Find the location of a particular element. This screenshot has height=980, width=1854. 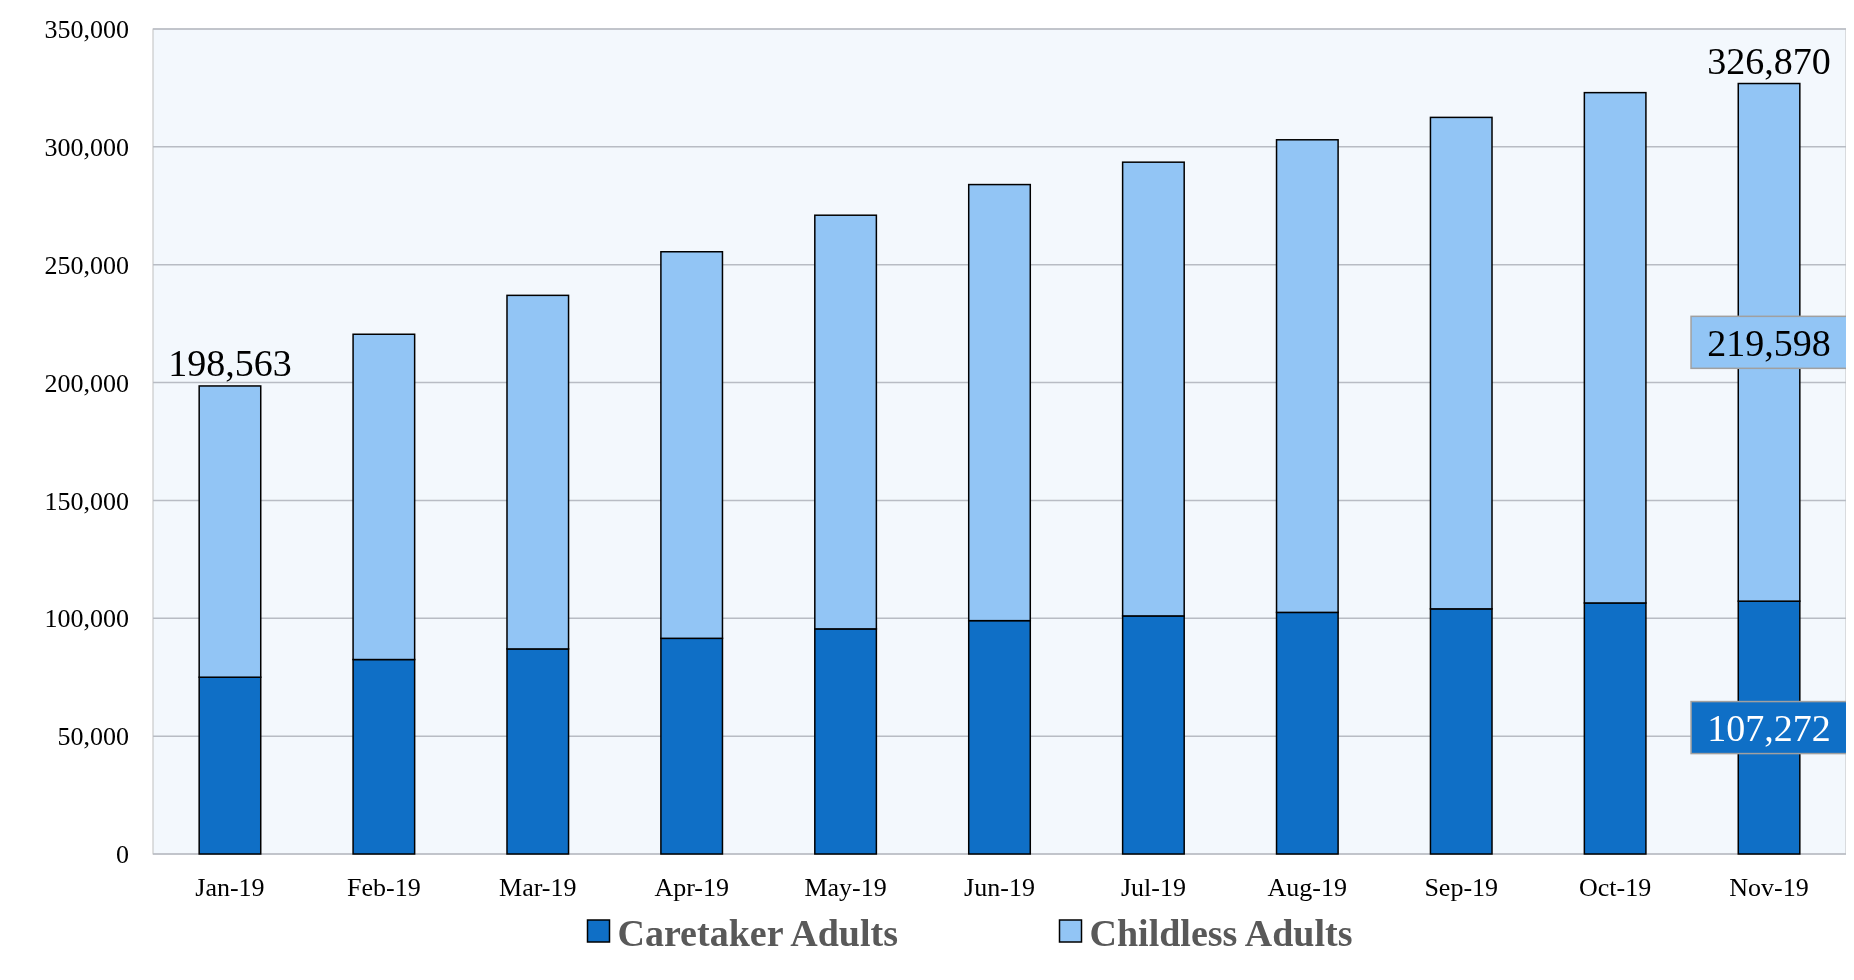

x-tick-label: Aug-19 is located at coordinates (1307, 887).